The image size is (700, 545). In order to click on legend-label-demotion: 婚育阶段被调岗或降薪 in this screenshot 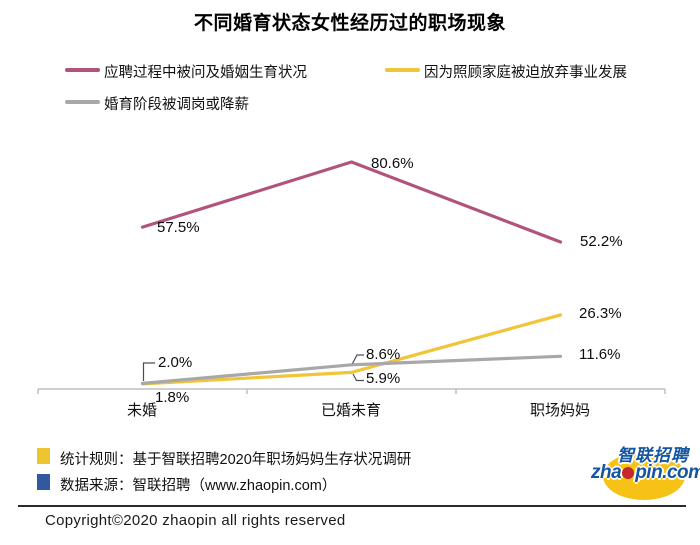, I will do `click(176, 105)`.